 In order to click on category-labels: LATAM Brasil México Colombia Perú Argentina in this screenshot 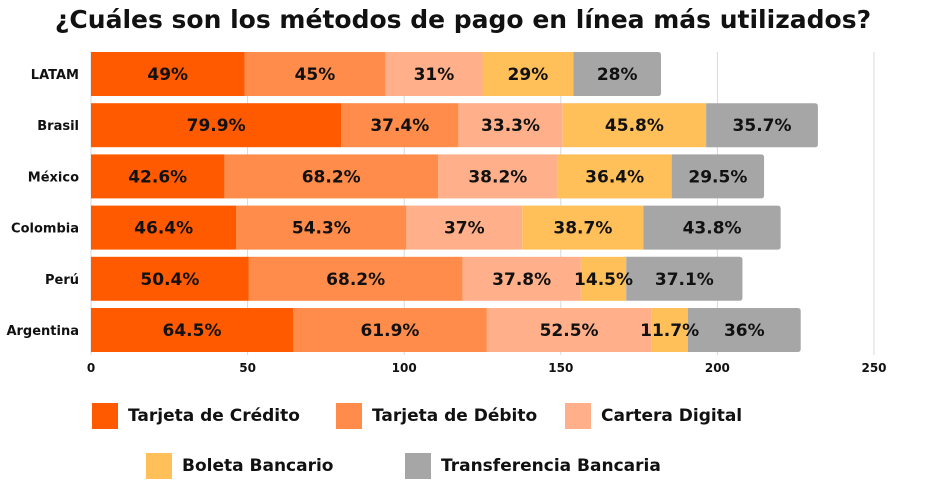, I will do `click(42, 203)`.